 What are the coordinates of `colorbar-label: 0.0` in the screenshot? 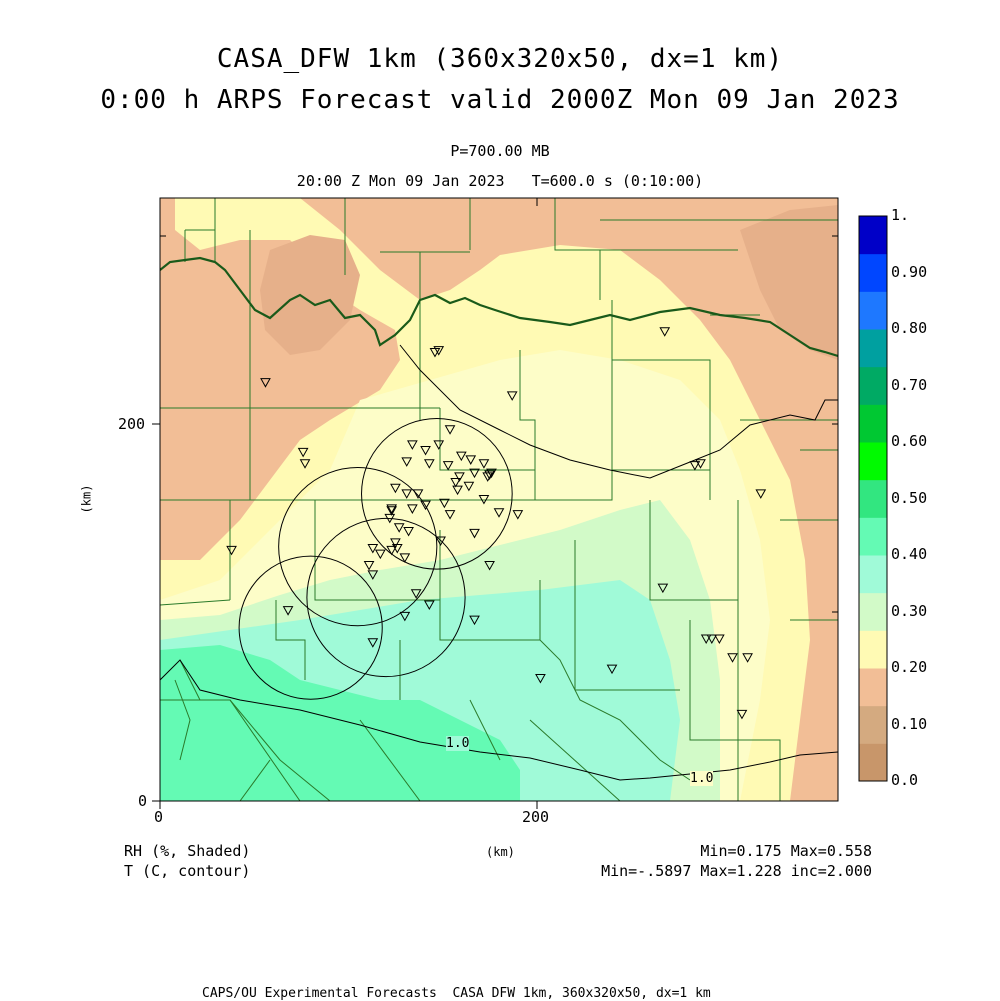 It's located at (905, 780).